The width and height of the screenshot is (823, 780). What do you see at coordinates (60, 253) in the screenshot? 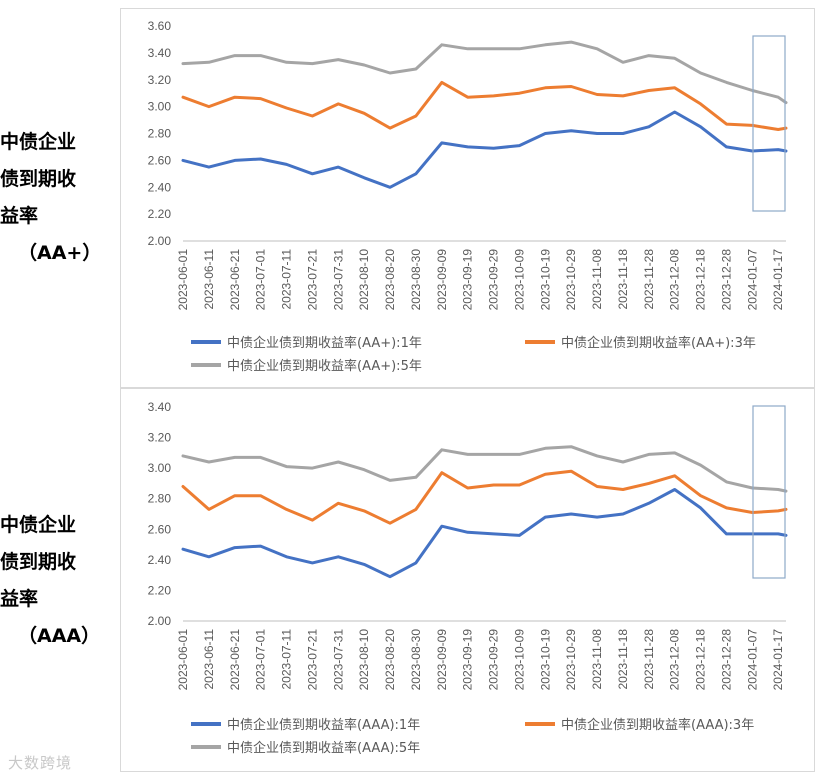
I see `row-label-line: （AA+）` at bounding box center [60, 253].